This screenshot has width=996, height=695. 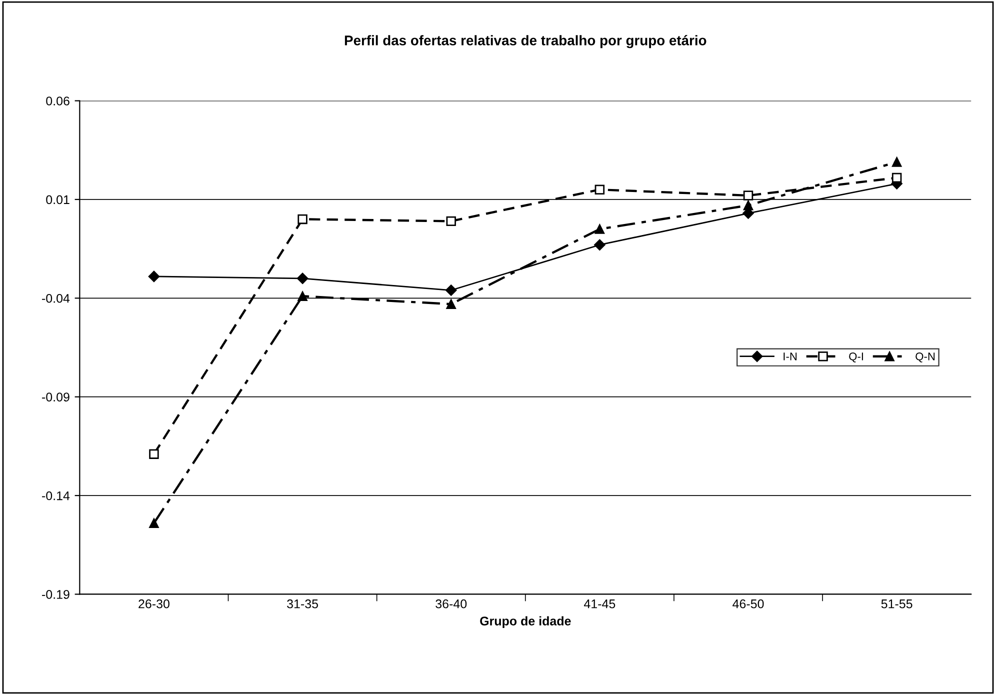 What do you see at coordinates (856, 357) in the screenshot?
I see `legend-label: Q-I` at bounding box center [856, 357].